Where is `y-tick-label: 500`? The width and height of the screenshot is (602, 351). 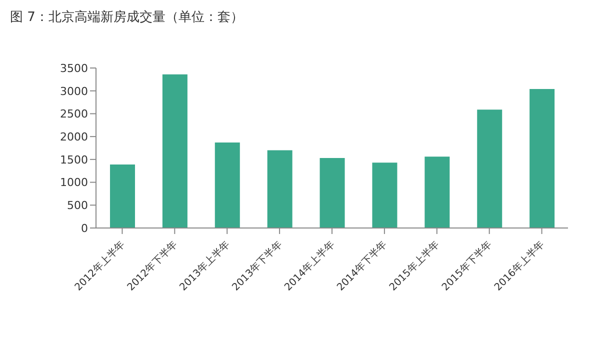
y-tick-label: 500 is located at coordinates (77, 205).